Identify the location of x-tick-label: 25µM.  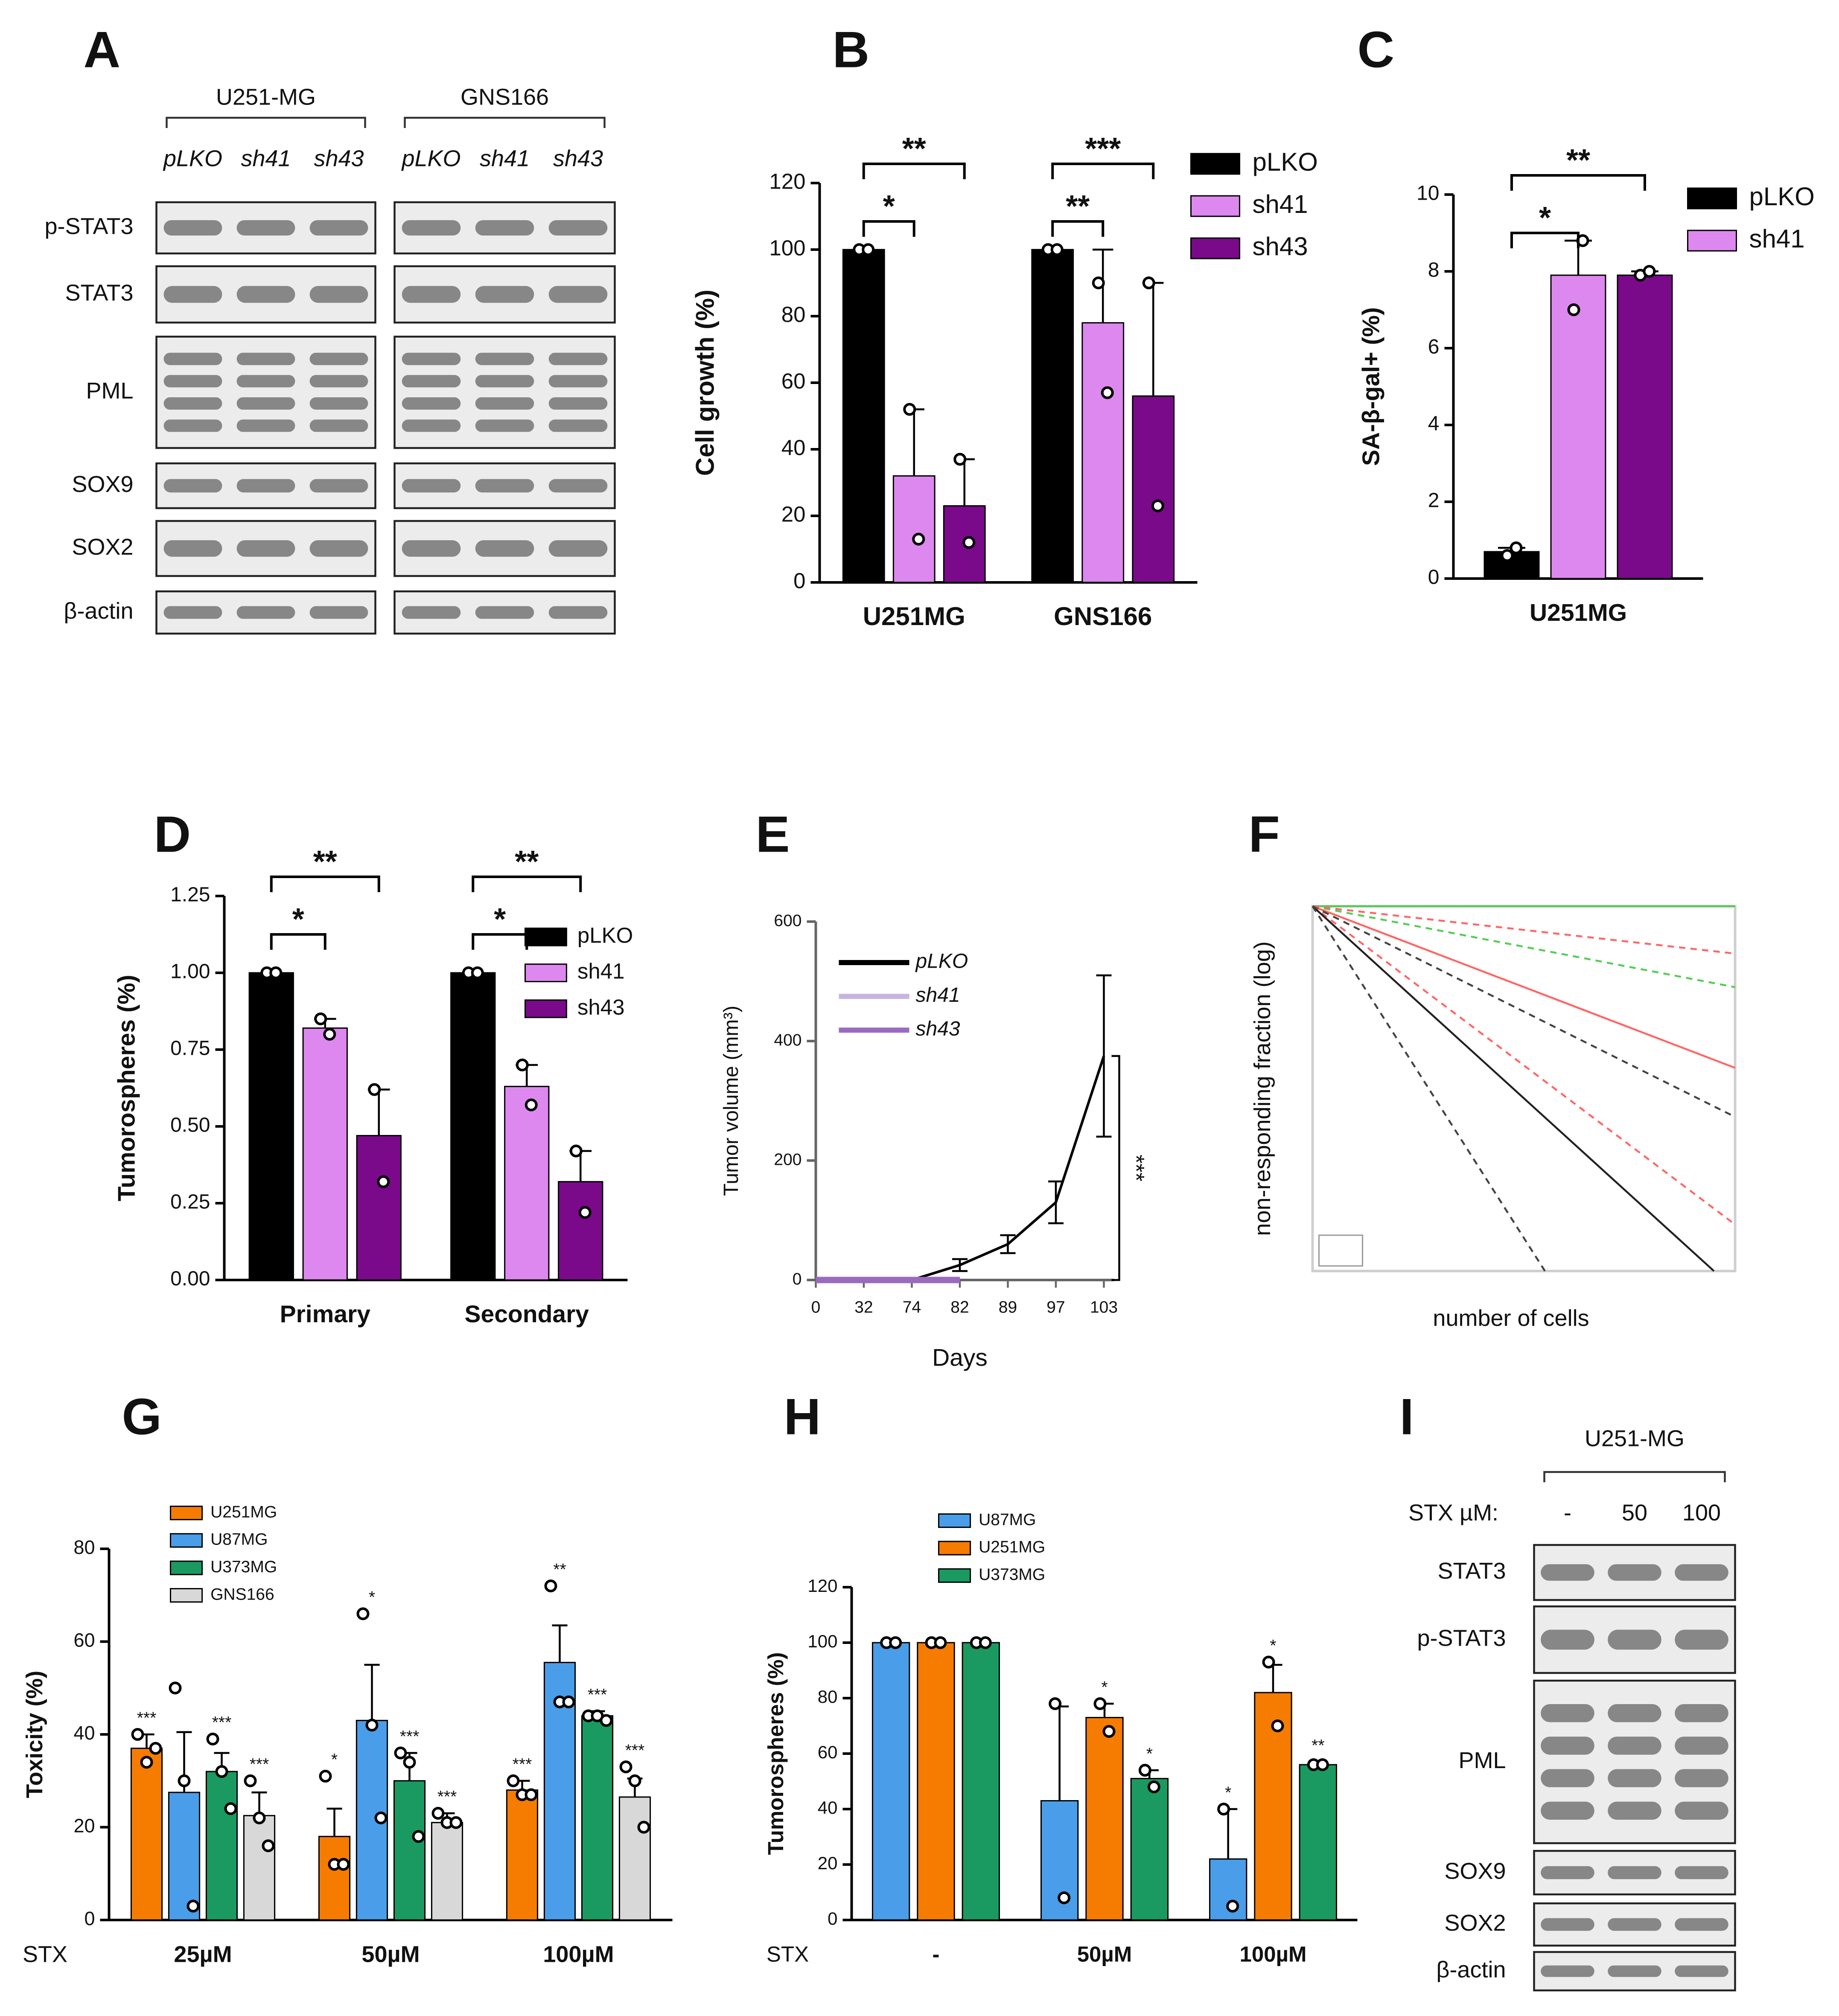
(203, 1954).